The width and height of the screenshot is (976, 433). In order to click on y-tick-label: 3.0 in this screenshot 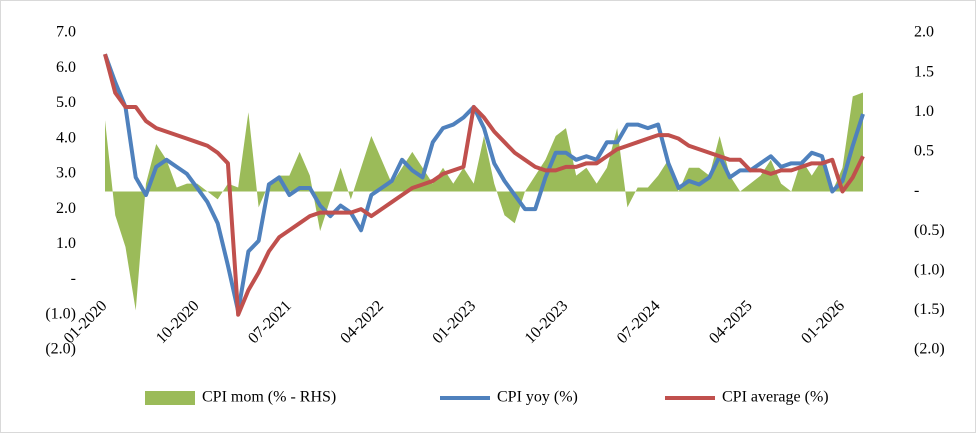, I will do `click(66, 173)`.